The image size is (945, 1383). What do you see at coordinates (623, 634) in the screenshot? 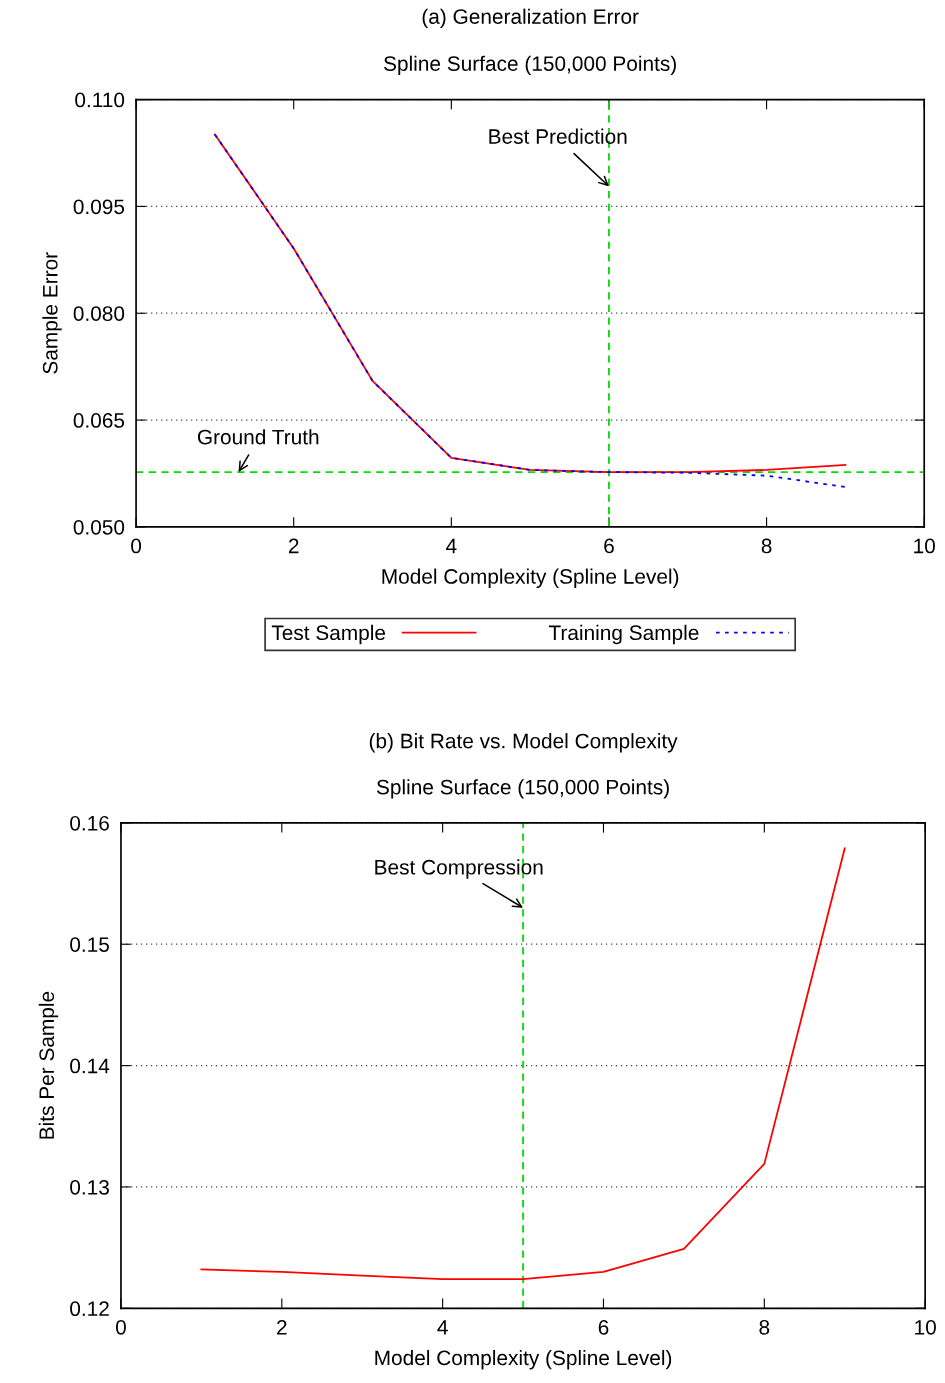
I see `legend-label: Training Sample` at bounding box center [623, 634].